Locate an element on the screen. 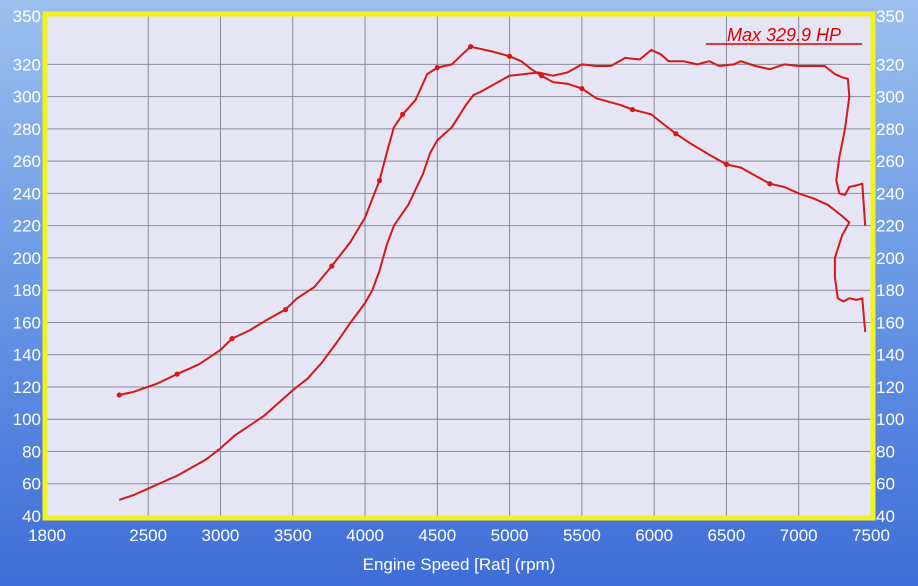 This screenshot has width=918, height=586. y-tick-label-left: 260 is located at coordinates (27, 161).